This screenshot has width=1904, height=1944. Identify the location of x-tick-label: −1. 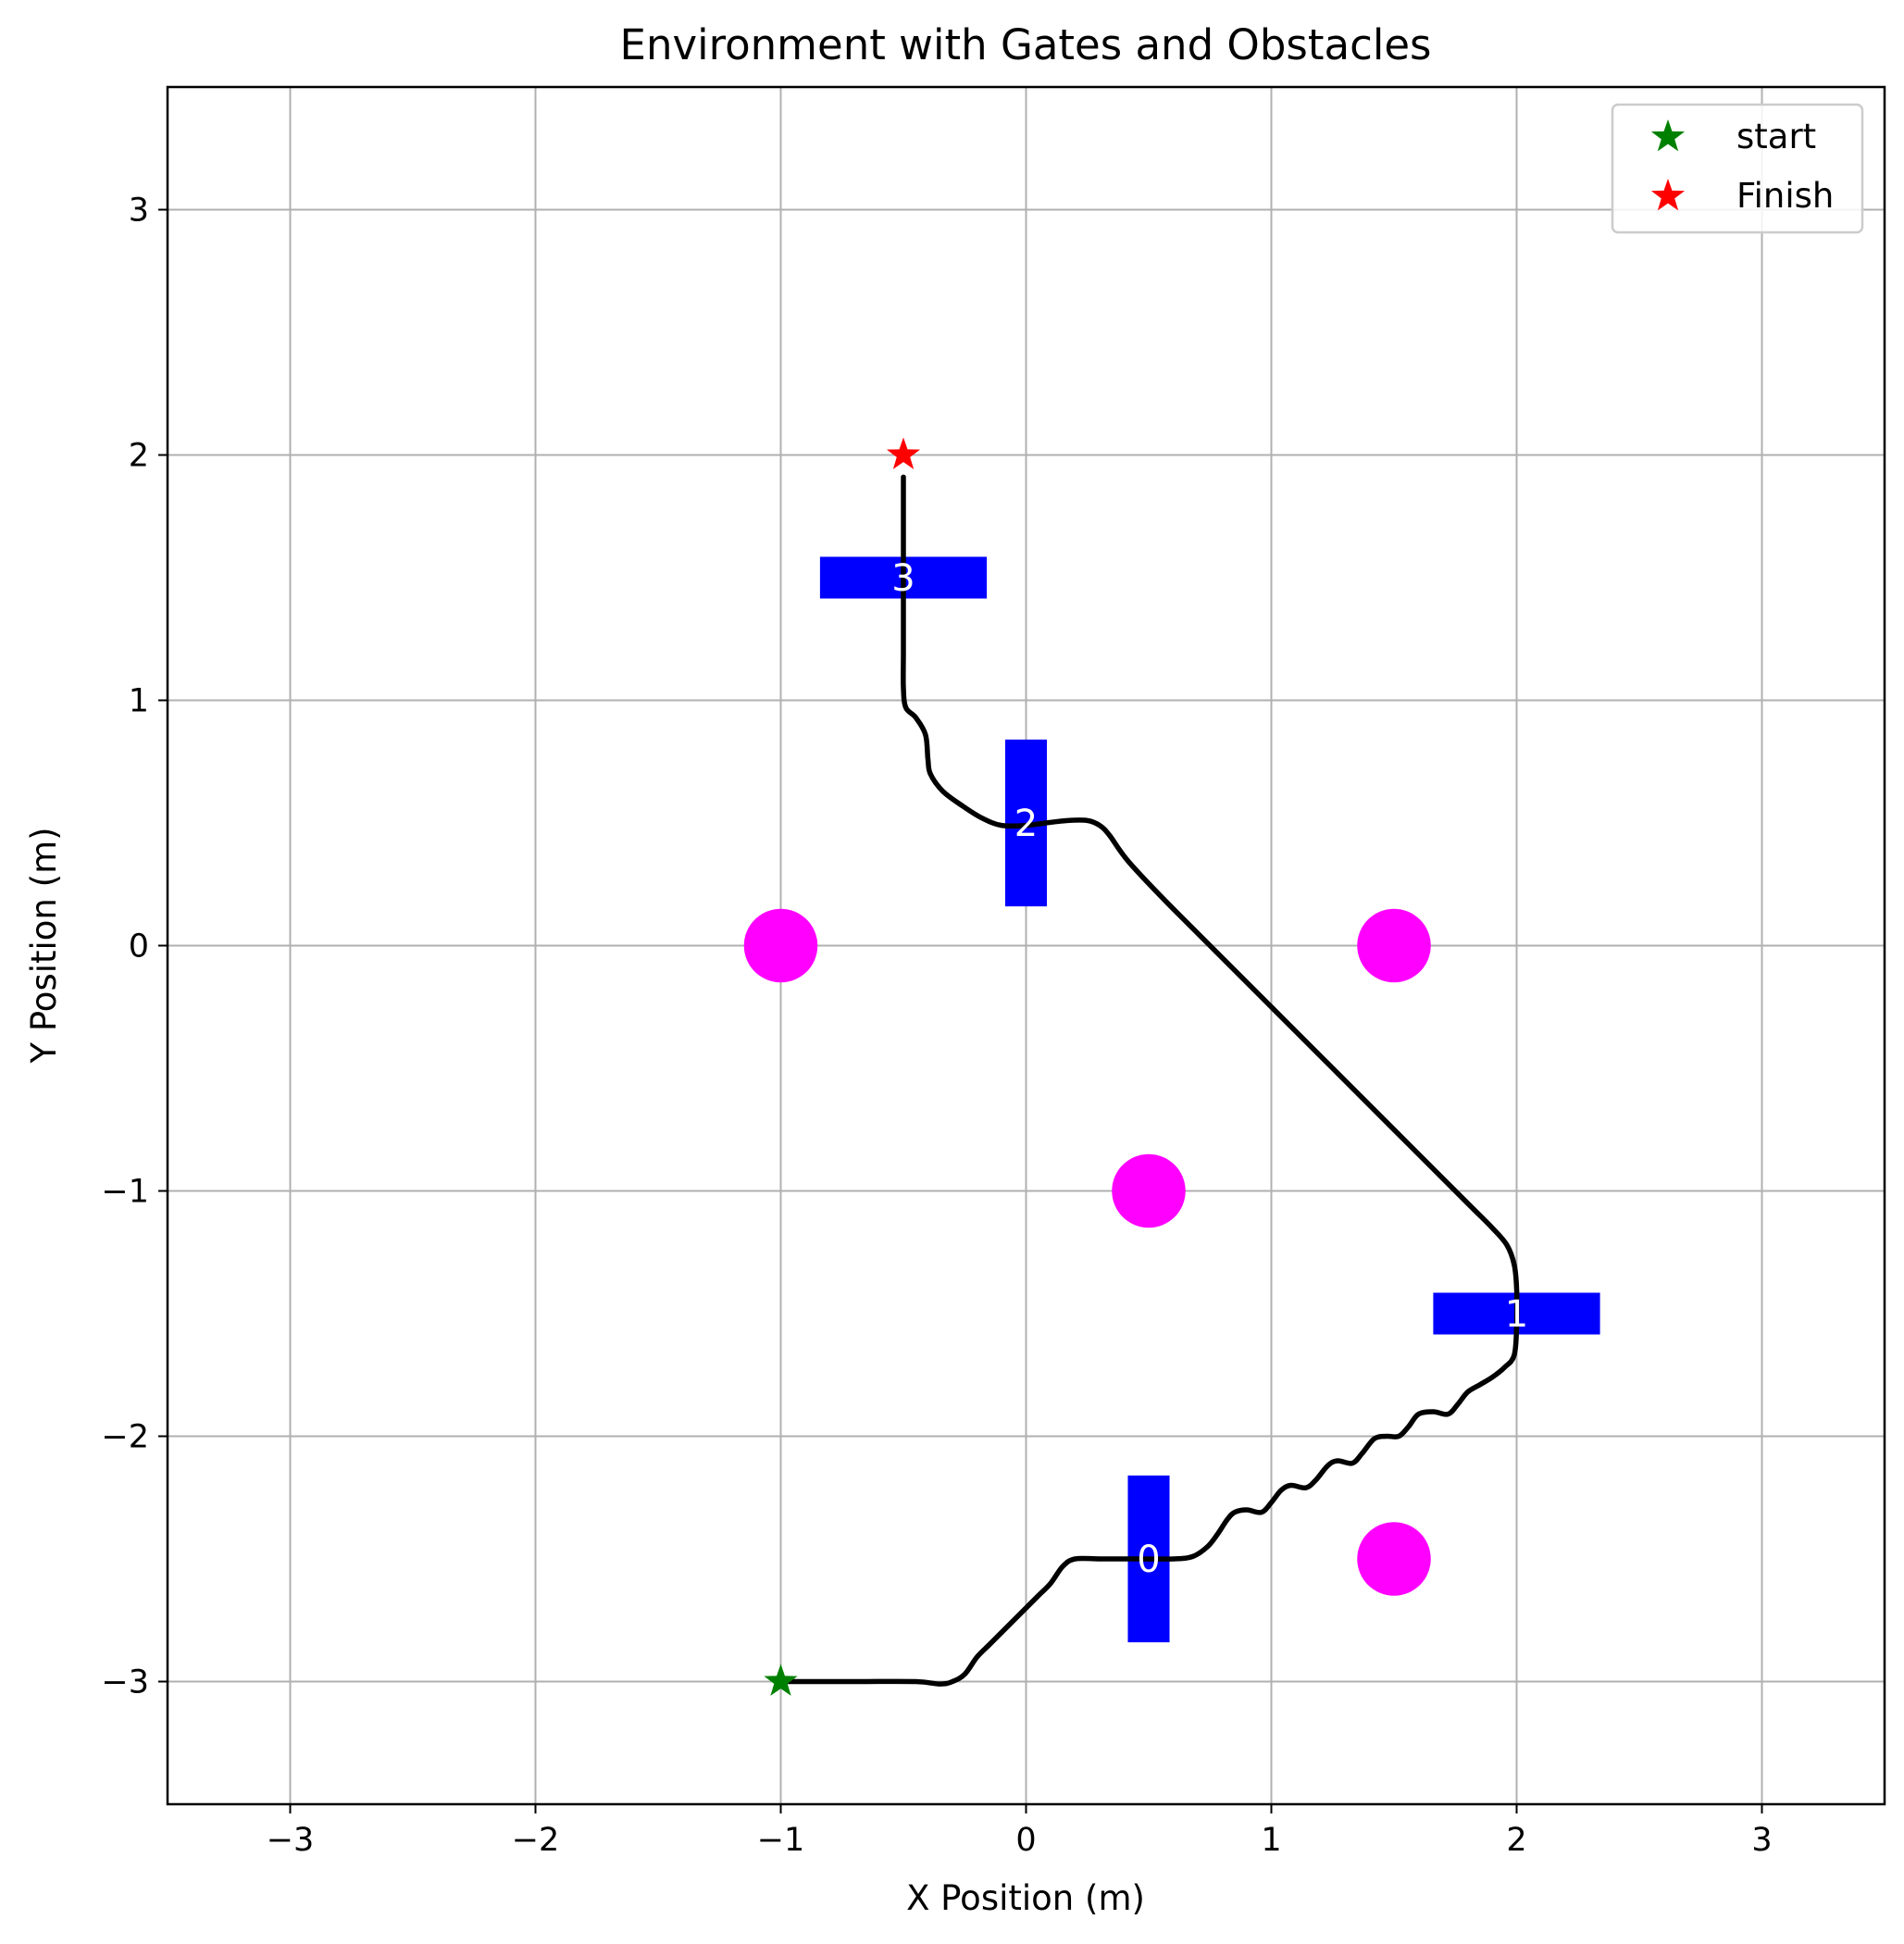
(781, 1840).